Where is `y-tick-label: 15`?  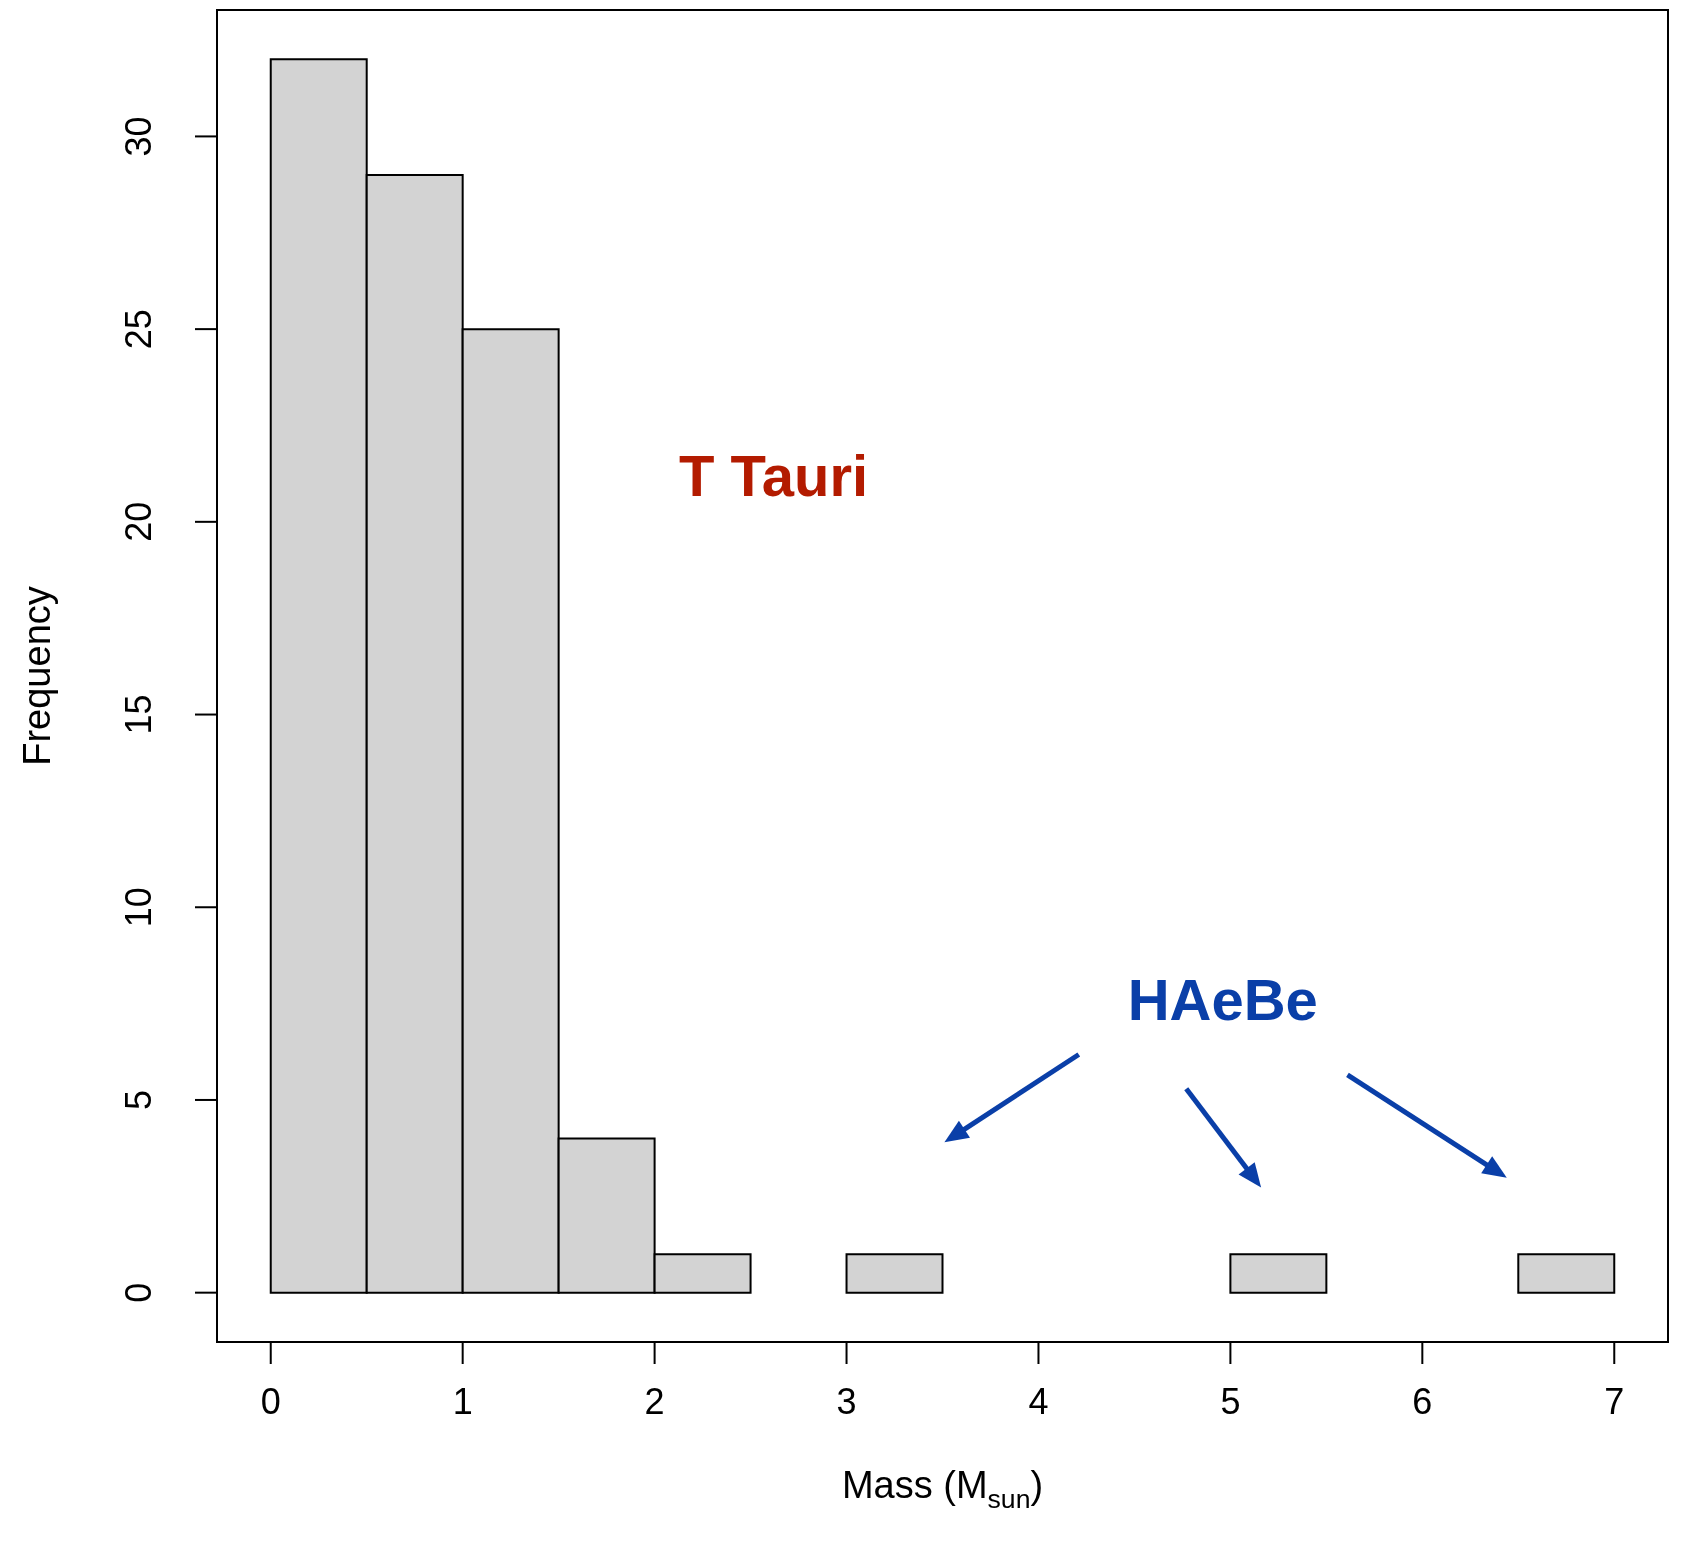
y-tick-label: 15 is located at coordinates (138, 714).